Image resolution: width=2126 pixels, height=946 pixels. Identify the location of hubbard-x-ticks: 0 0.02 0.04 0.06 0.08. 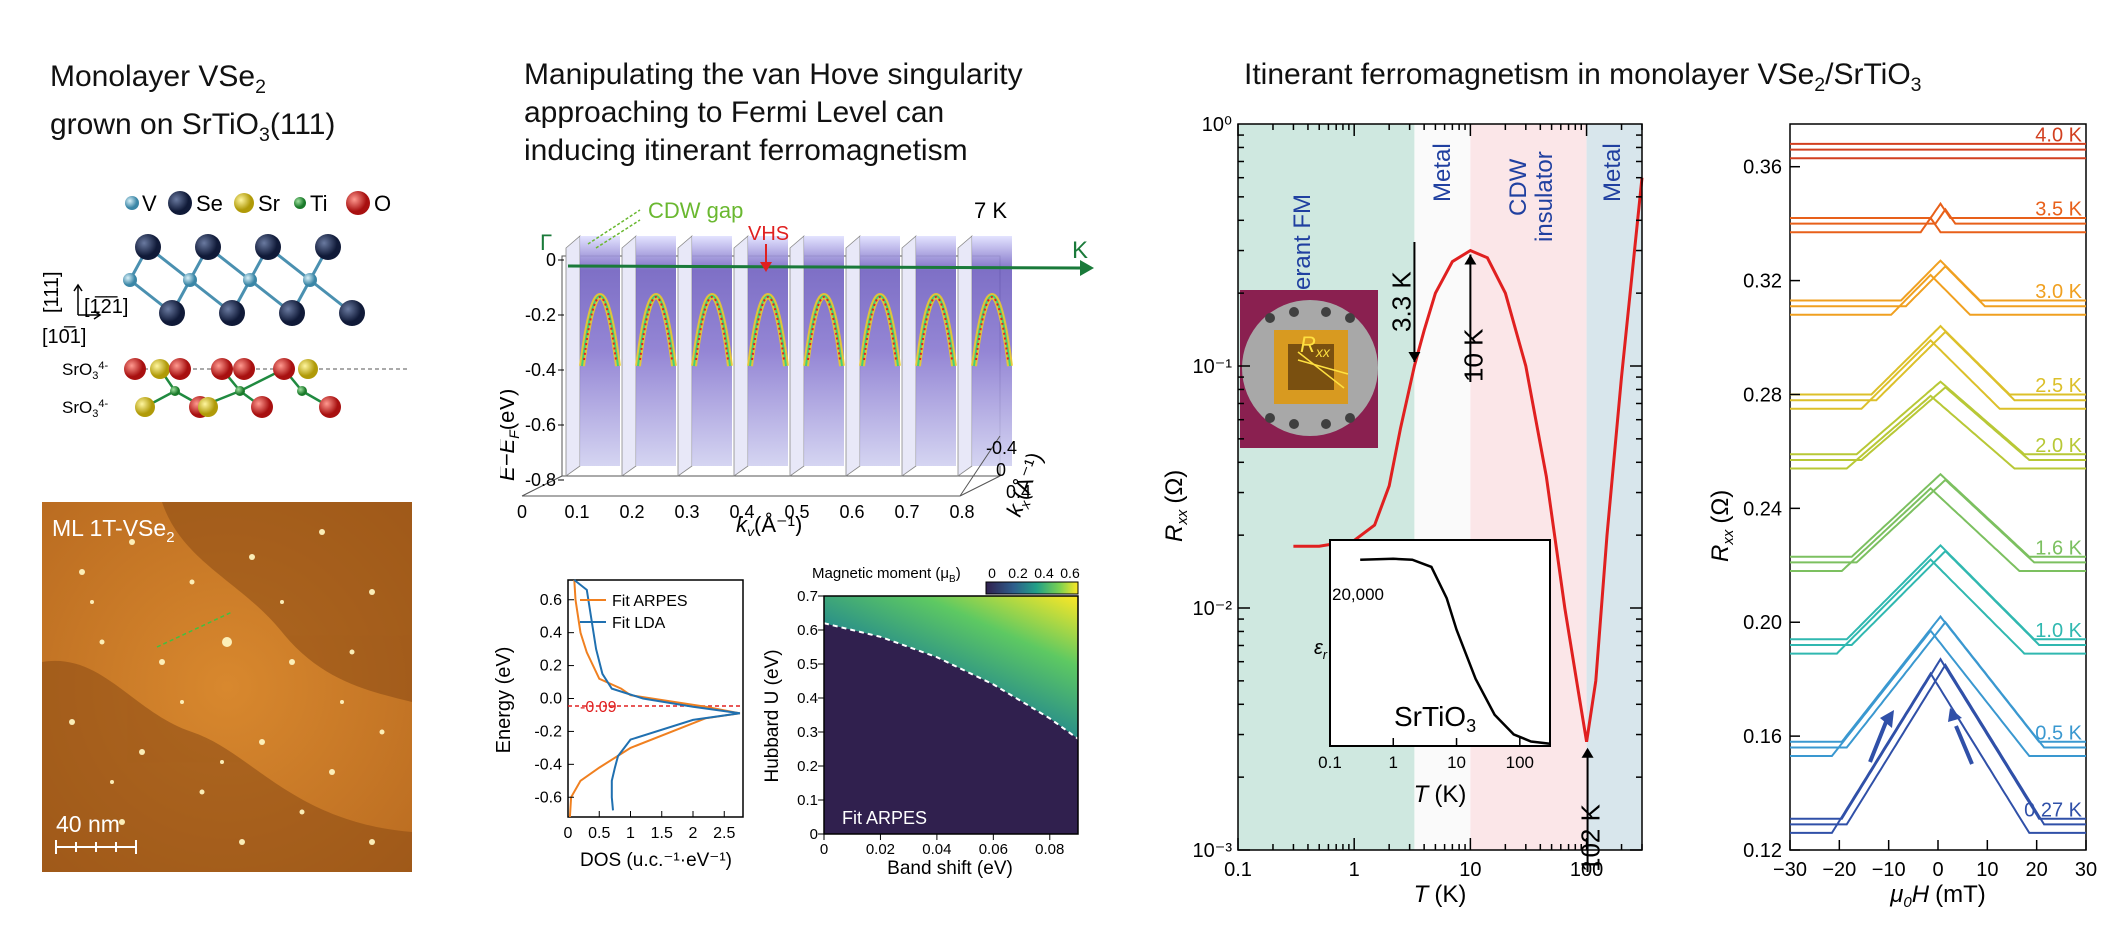
(942, 846).